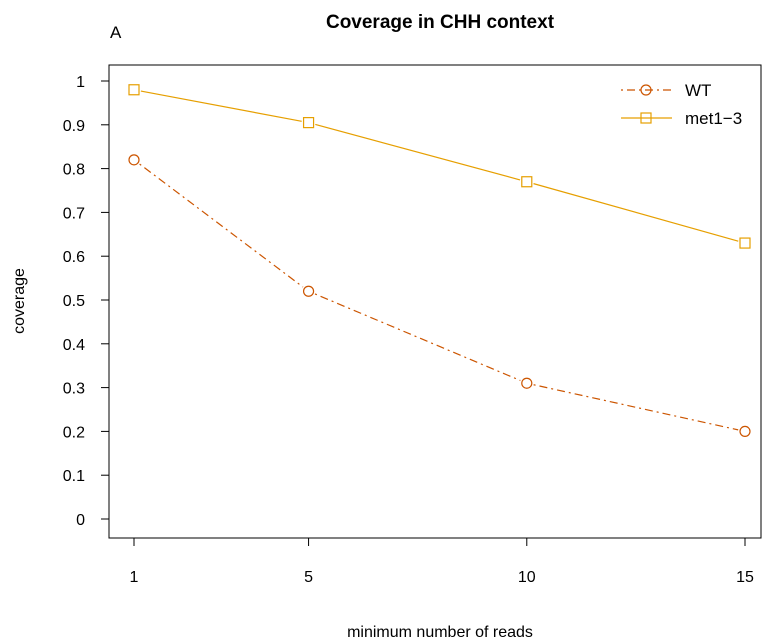  What do you see at coordinates (74, 213) in the screenshot?
I see `y-tick-label: 0.7` at bounding box center [74, 213].